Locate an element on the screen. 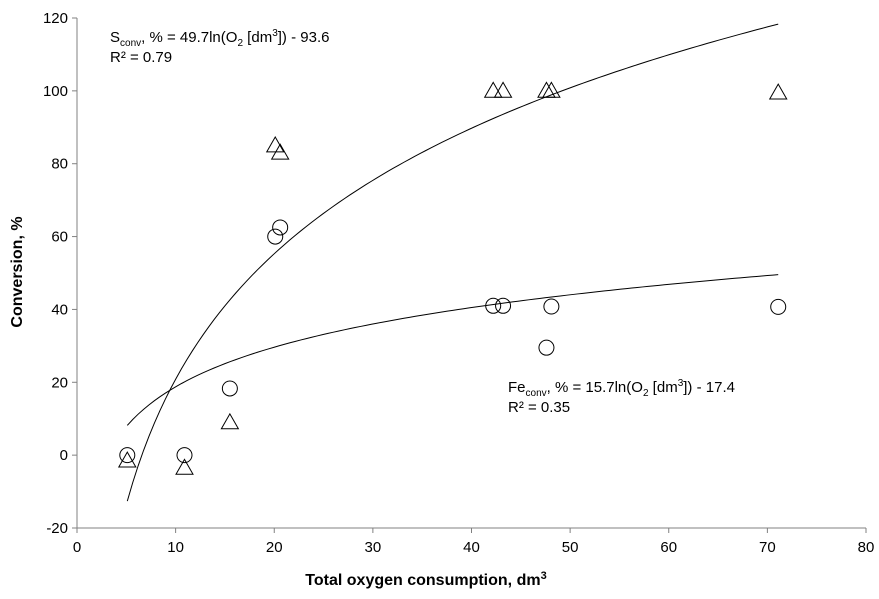  y-tick-label: 80 is located at coordinates (59, 164).